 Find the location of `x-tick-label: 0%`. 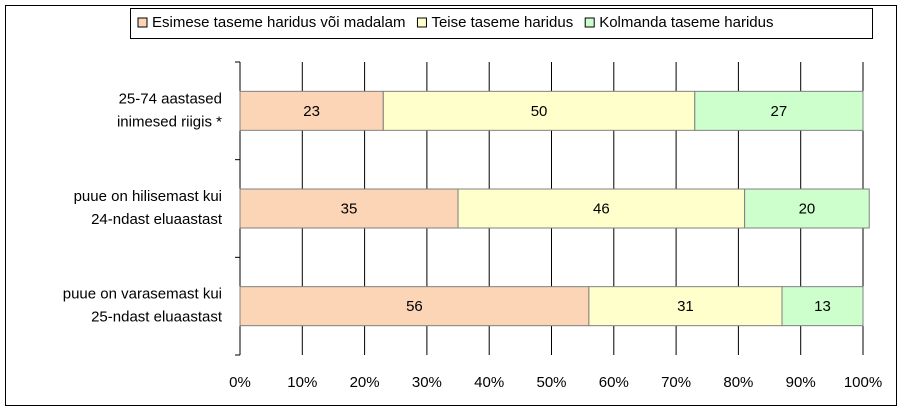

x-tick-label: 0% is located at coordinates (240, 382).